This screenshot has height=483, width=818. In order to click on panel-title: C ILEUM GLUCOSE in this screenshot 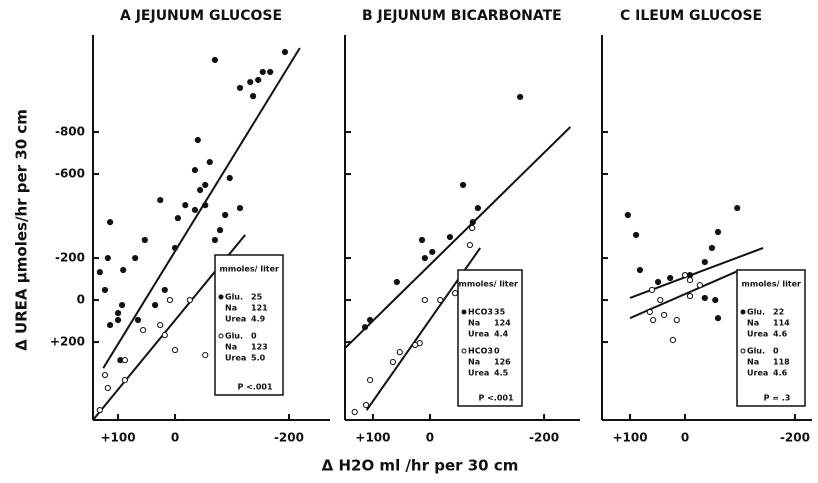, I will do `click(691, 16)`.